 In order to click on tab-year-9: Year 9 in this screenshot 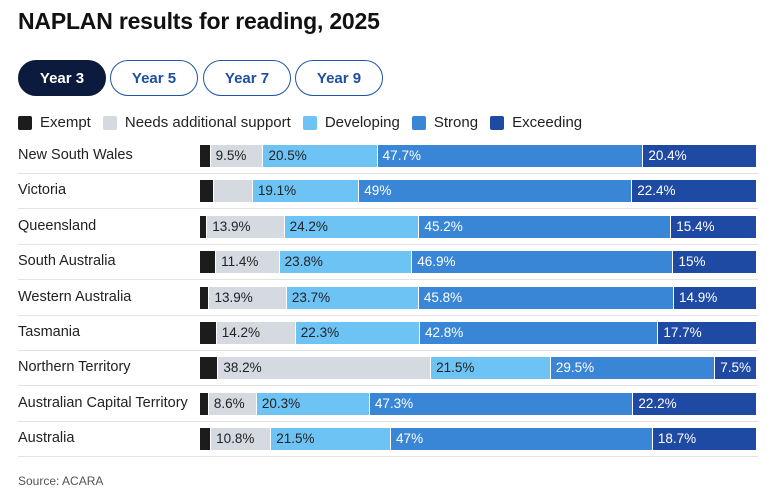, I will do `click(339, 78)`.